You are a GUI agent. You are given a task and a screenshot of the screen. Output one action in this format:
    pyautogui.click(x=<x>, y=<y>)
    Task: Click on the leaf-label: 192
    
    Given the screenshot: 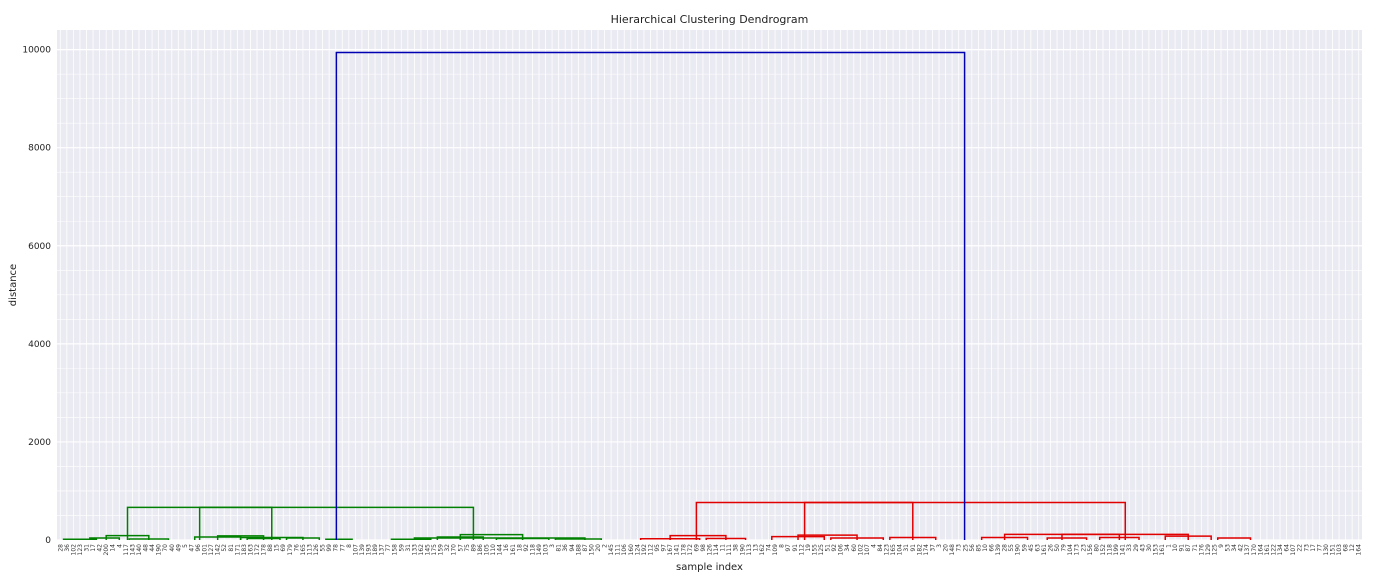 What is the action you would take?
    pyautogui.click(x=644, y=550)
    